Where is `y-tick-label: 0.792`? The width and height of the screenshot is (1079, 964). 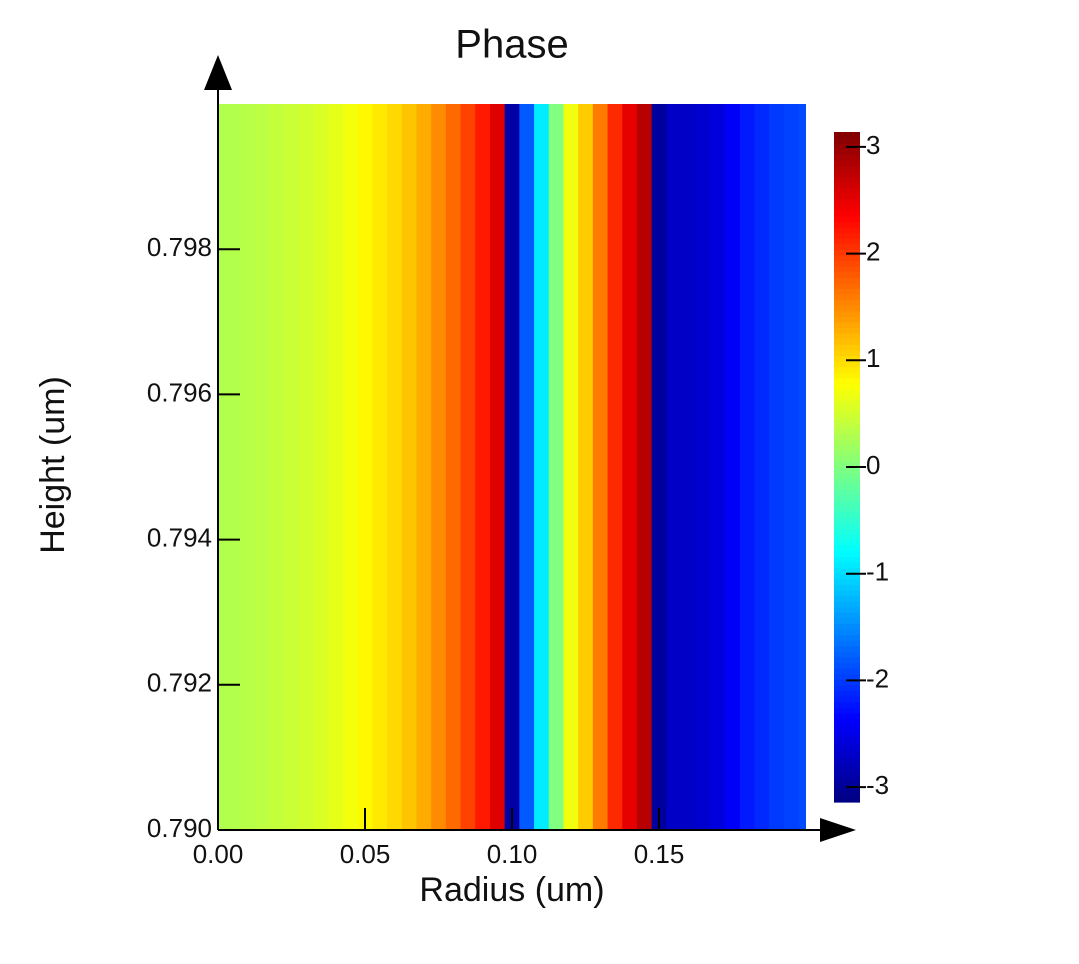 y-tick-label: 0.792 is located at coordinates (179, 683).